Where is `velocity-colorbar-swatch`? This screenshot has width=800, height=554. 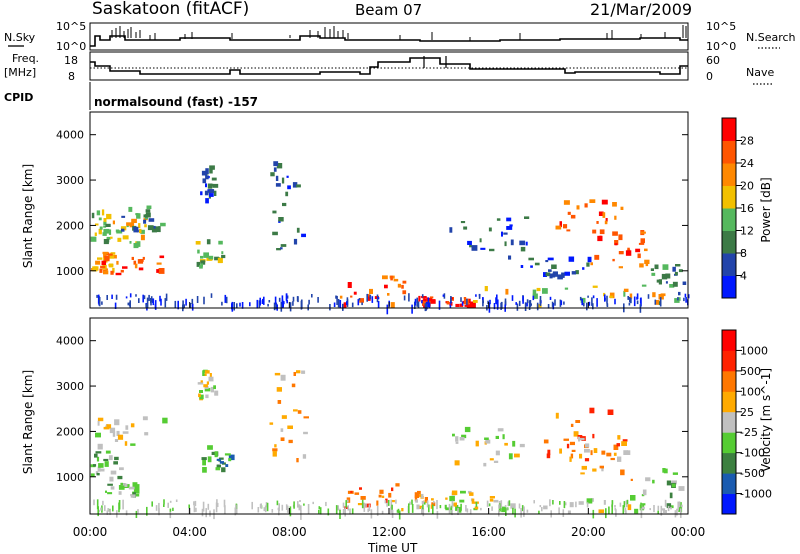
velocity-colorbar-swatch is located at coordinates (729, 483).